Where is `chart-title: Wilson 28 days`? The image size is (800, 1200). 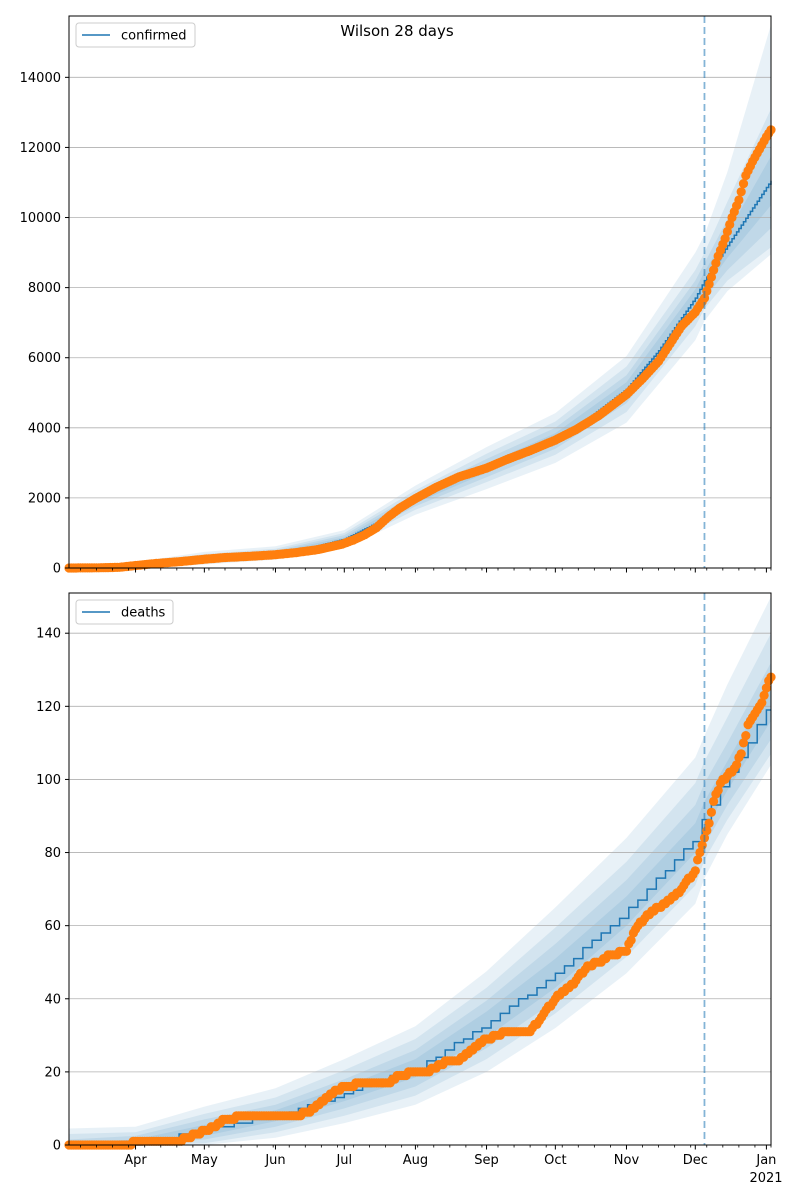 chart-title: Wilson 28 days is located at coordinates (397, 31).